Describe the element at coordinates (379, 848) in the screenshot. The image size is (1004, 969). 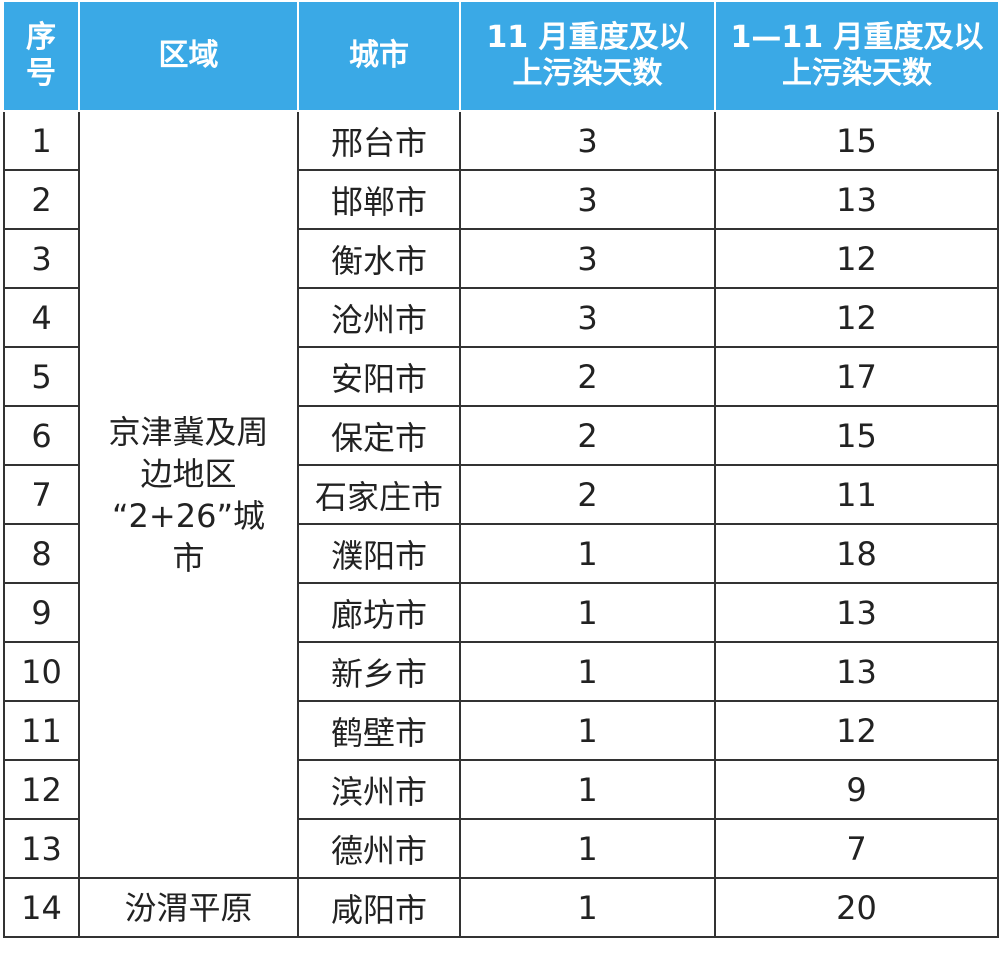
I see `cell-city: 德州市` at that location.